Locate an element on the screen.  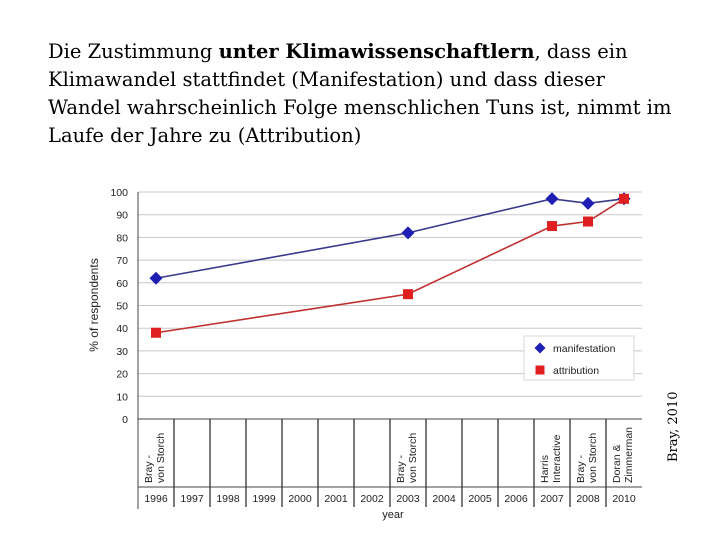
y-axis-label: % of respondents is located at coordinates (94, 304).